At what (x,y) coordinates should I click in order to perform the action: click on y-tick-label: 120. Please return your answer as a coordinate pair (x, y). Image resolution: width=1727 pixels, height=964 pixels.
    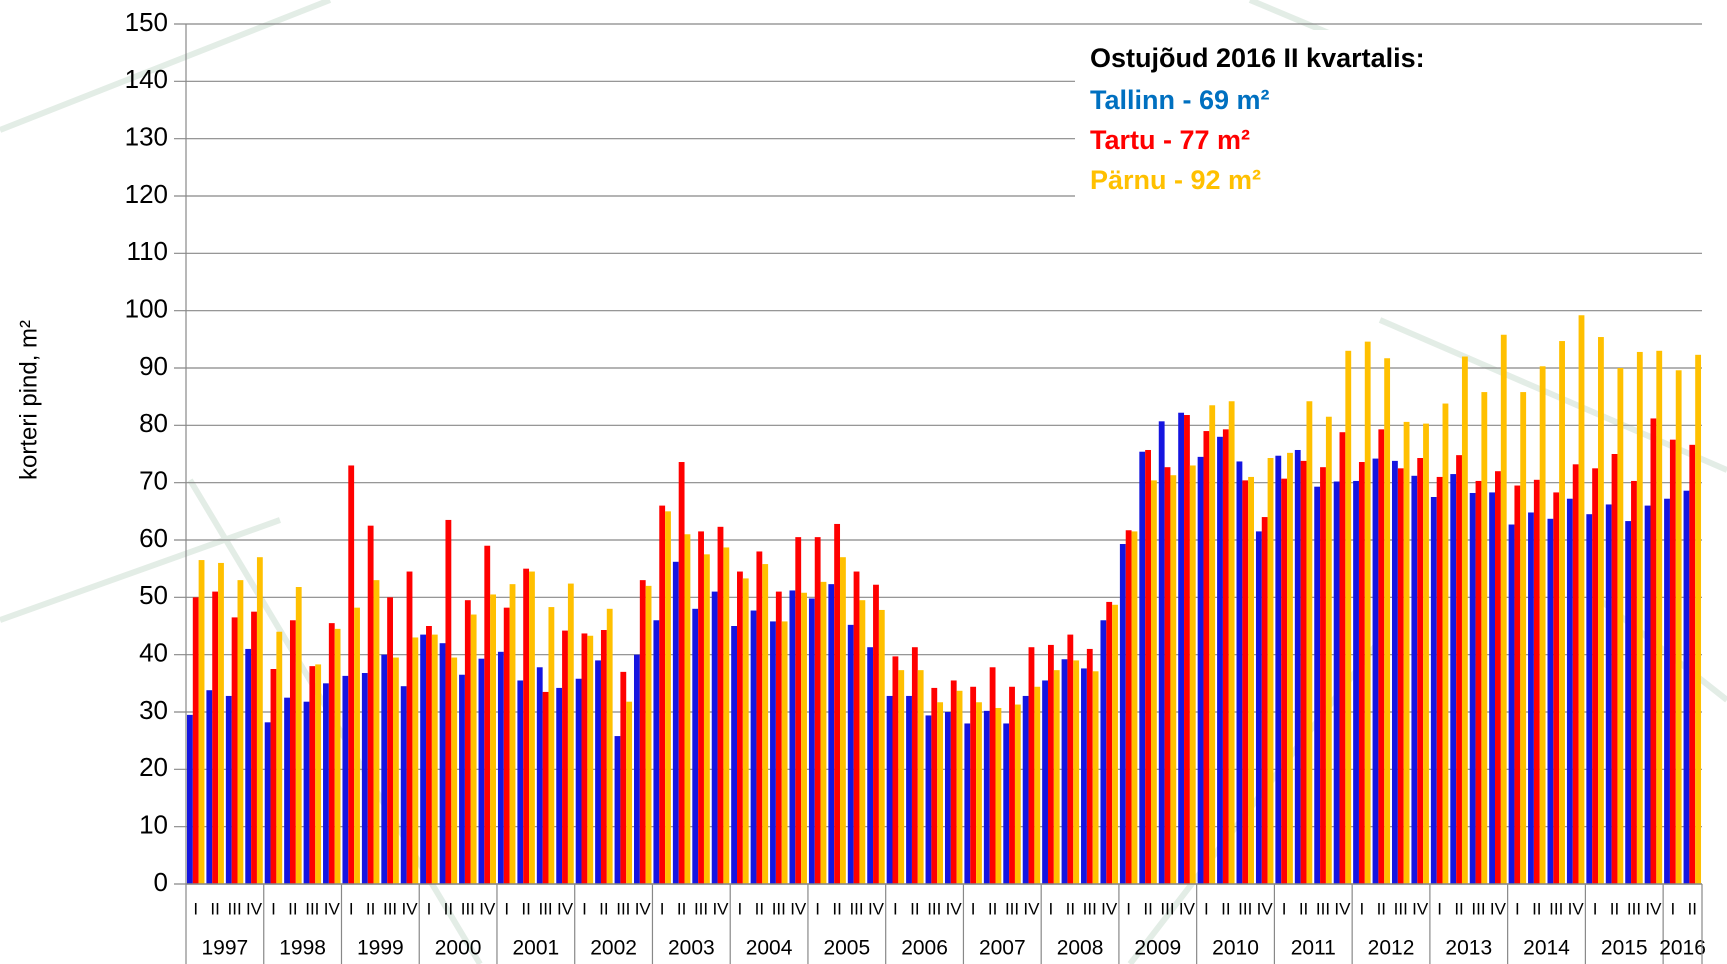
    Looking at the image, I should click on (146, 194).